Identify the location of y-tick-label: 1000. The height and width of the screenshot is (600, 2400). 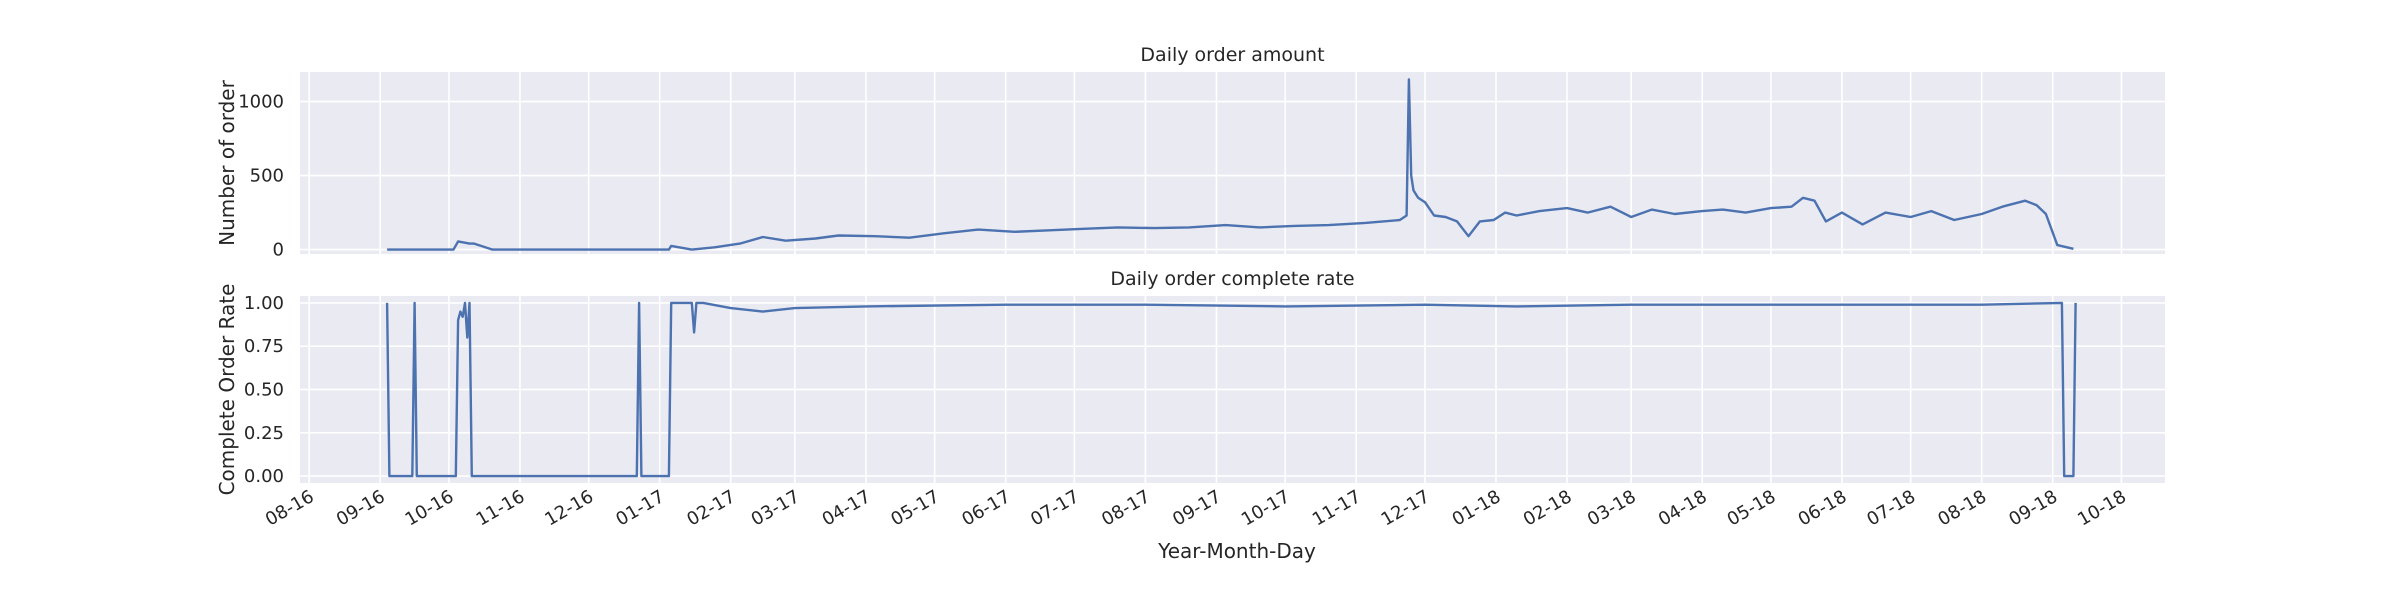
(261, 102).